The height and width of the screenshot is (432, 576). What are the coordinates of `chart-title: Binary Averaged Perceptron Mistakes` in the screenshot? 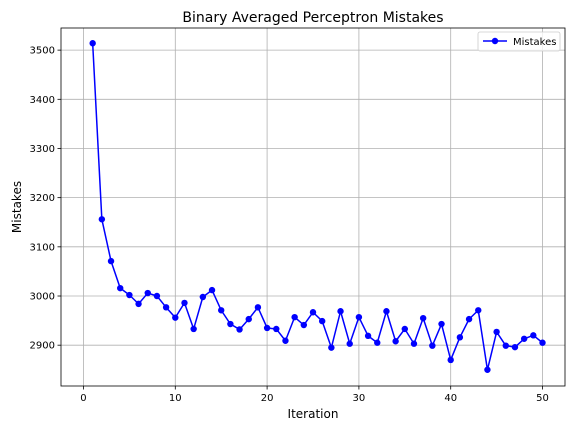 It's located at (312, 18).